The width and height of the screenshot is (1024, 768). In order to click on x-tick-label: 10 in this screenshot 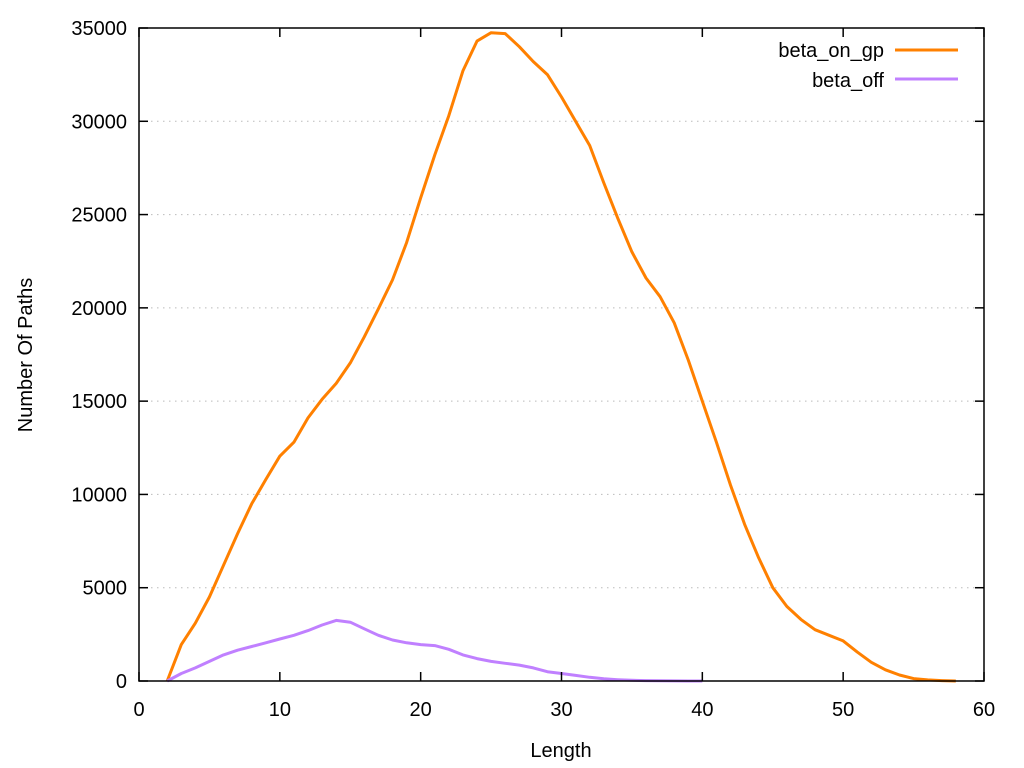, I will do `click(280, 710)`.